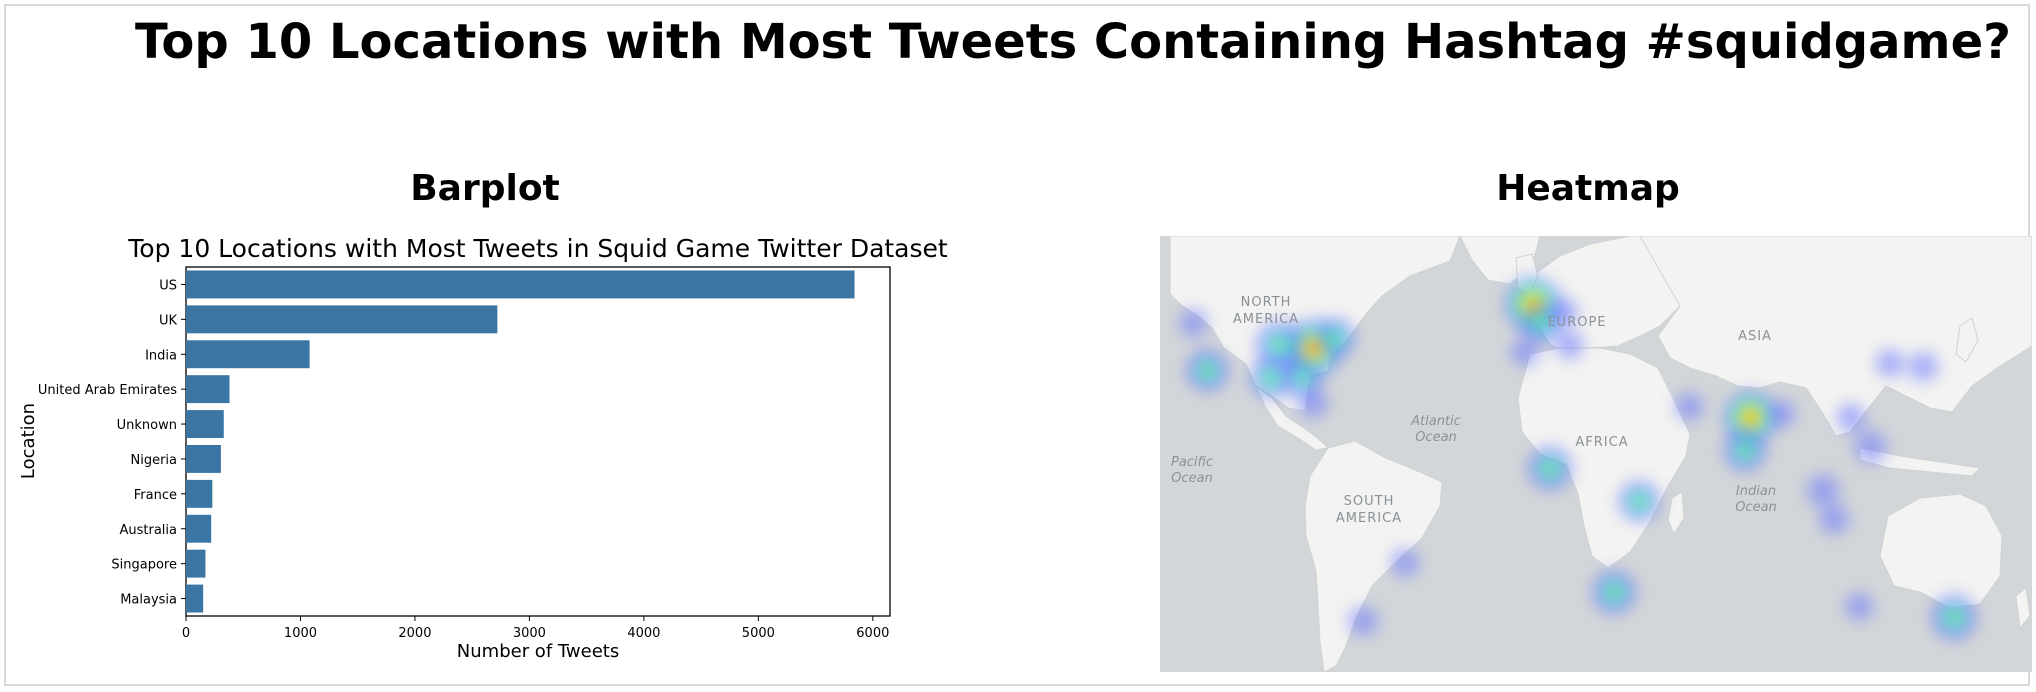 The height and width of the screenshot is (692, 2036). What do you see at coordinates (1676, 513) in the screenshot?
I see `land-madagascar` at bounding box center [1676, 513].